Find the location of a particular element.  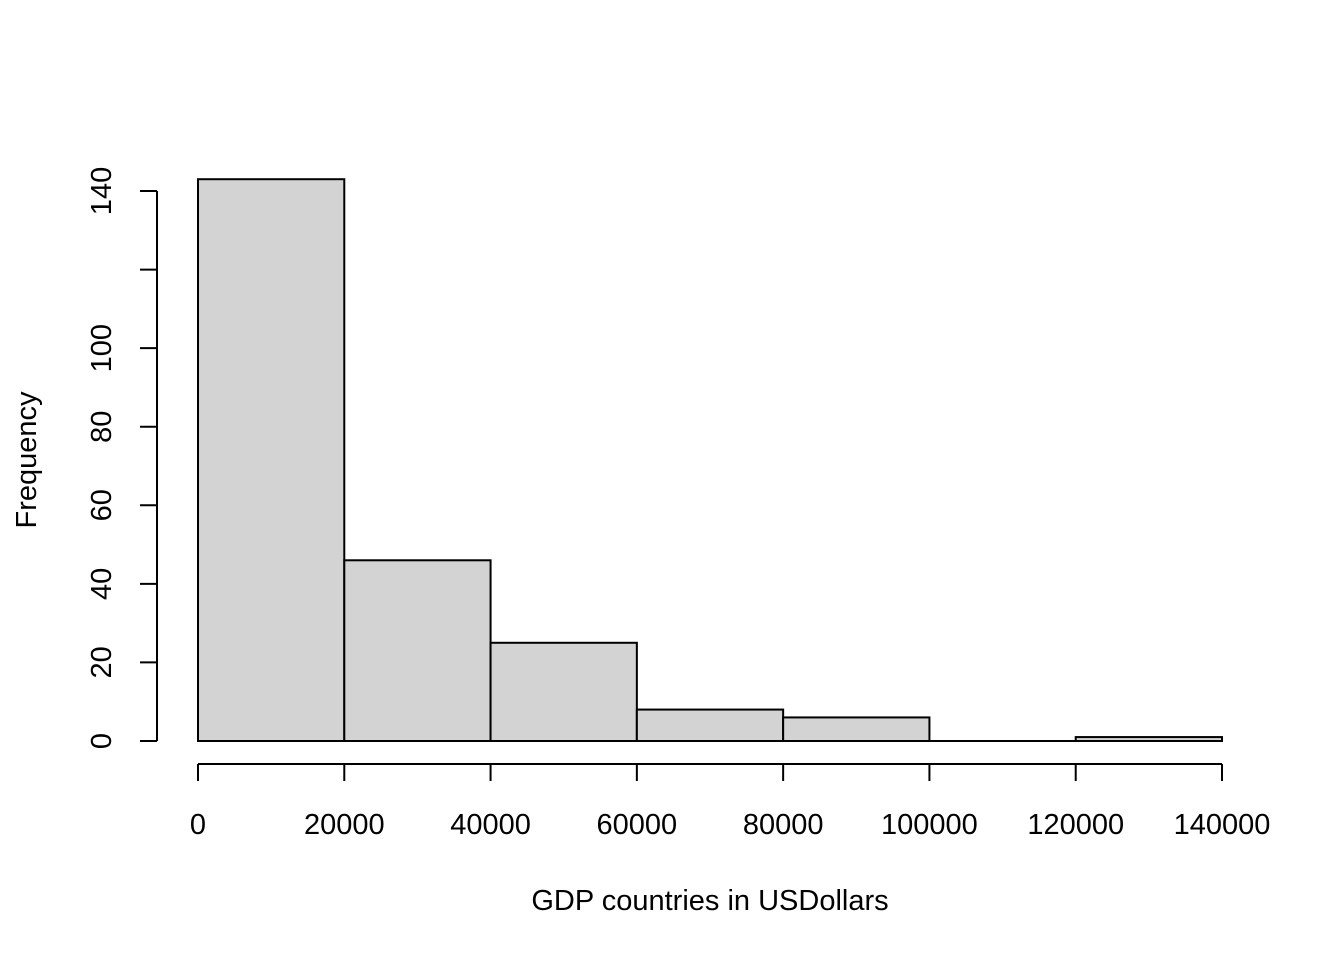

x-tick-label-7: 140000 is located at coordinates (1222, 825).